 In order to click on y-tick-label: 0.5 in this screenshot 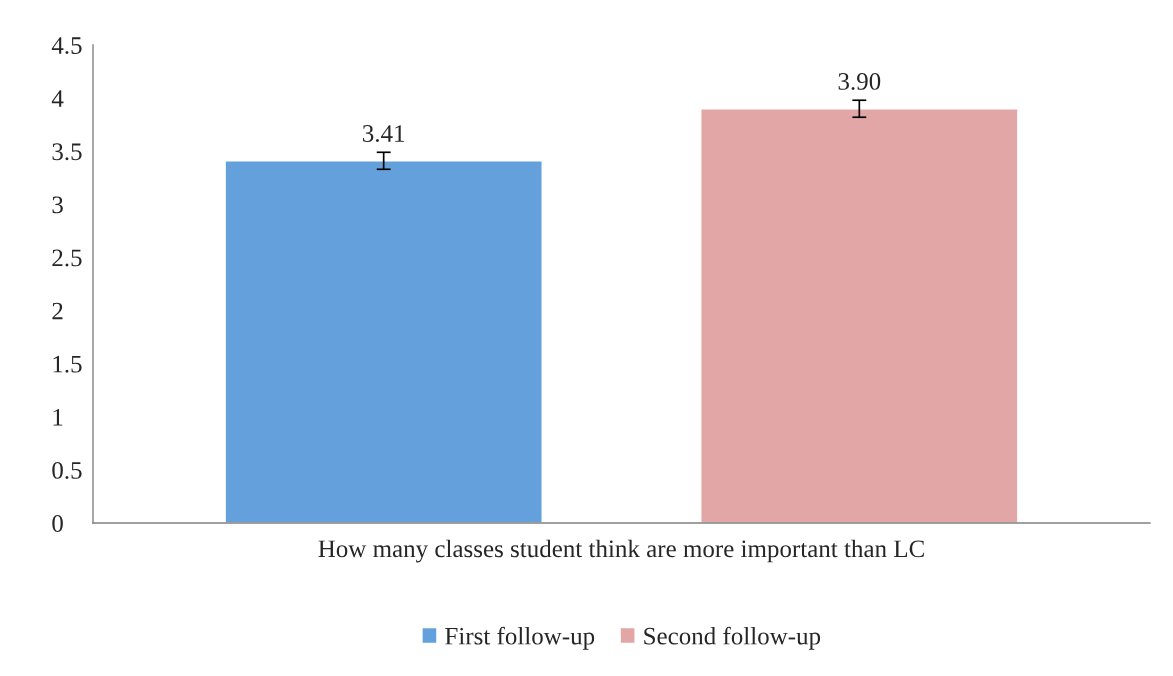, I will do `click(67, 470)`.